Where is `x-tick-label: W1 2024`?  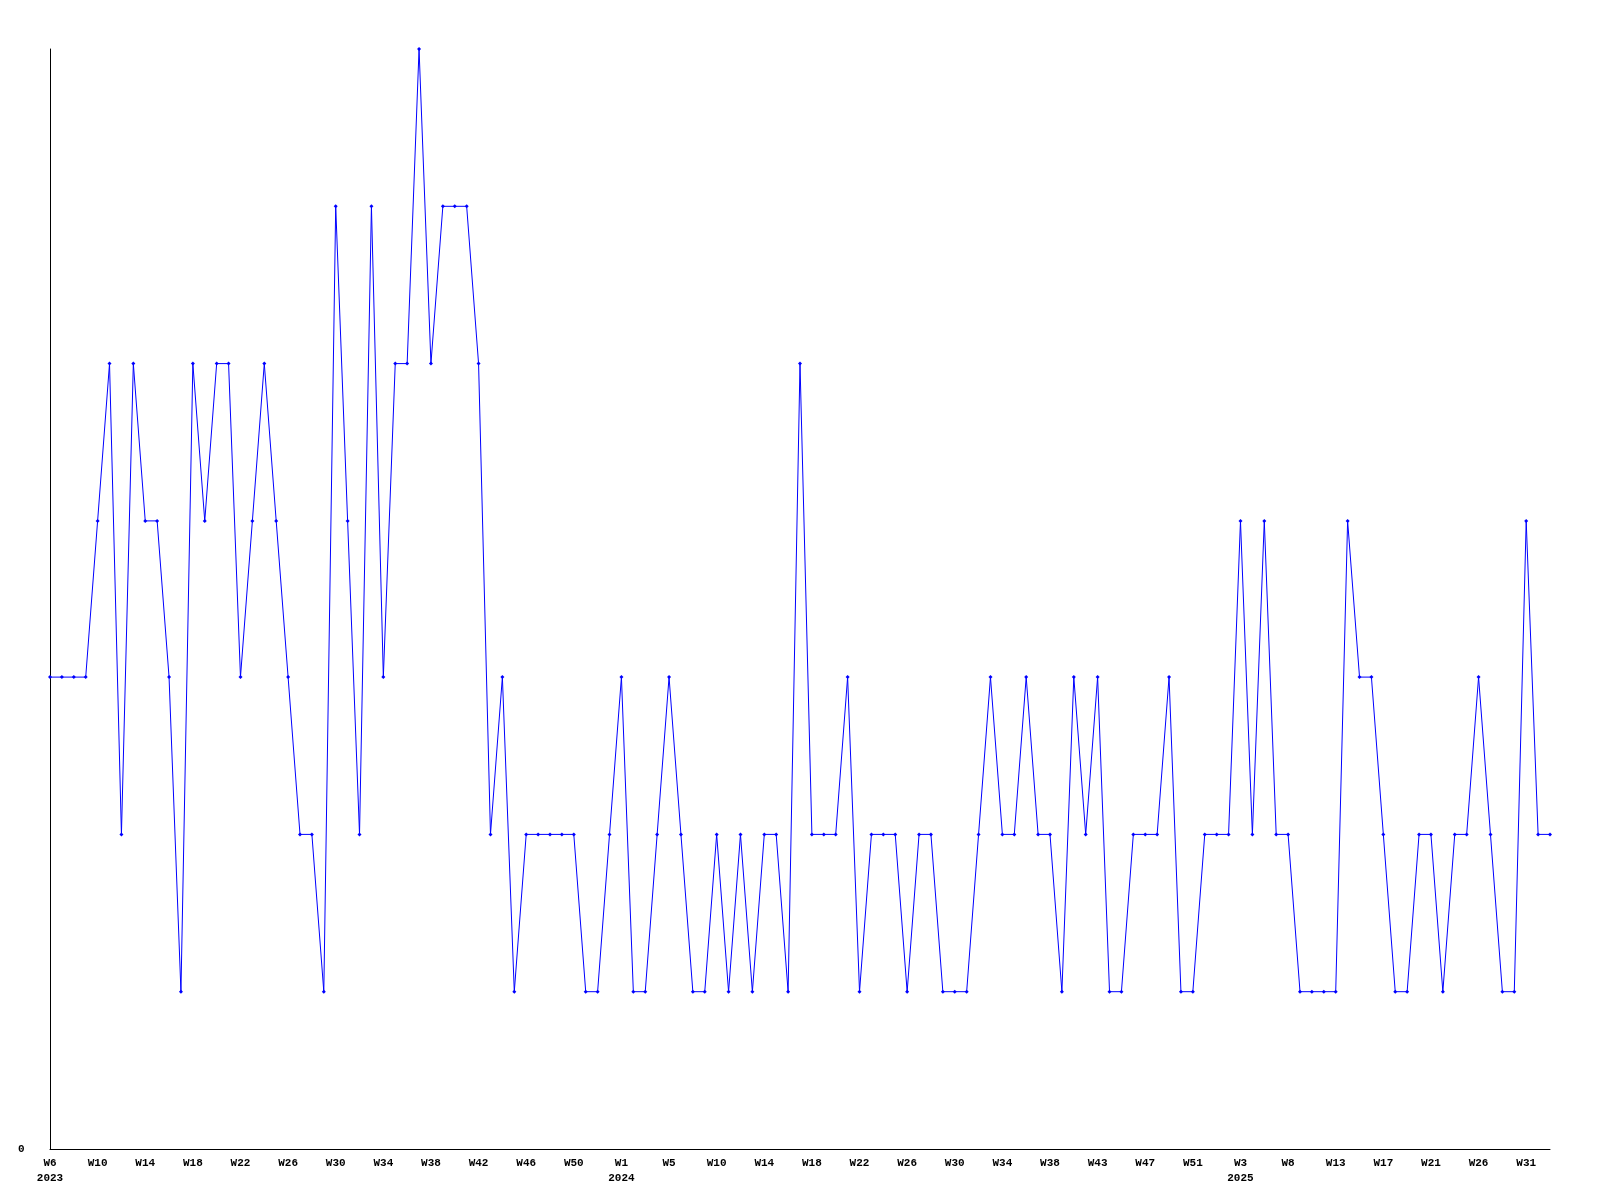
x-tick-label: W1 2024 is located at coordinates (622, 1170).